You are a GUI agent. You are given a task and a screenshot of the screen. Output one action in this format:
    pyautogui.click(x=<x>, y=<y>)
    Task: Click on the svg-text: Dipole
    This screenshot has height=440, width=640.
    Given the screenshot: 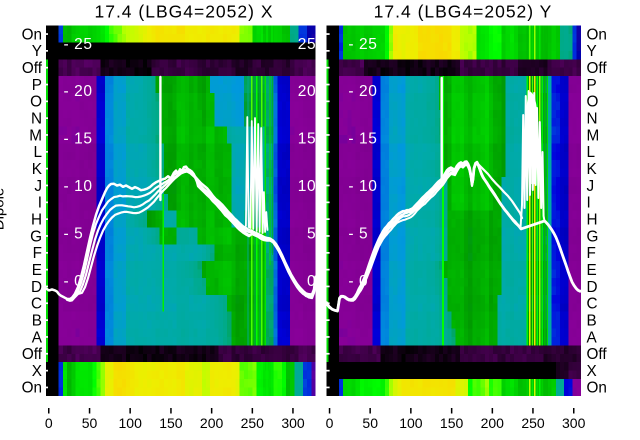 What is the action you would take?
    pyautogui.click(x=4, y=209)
    